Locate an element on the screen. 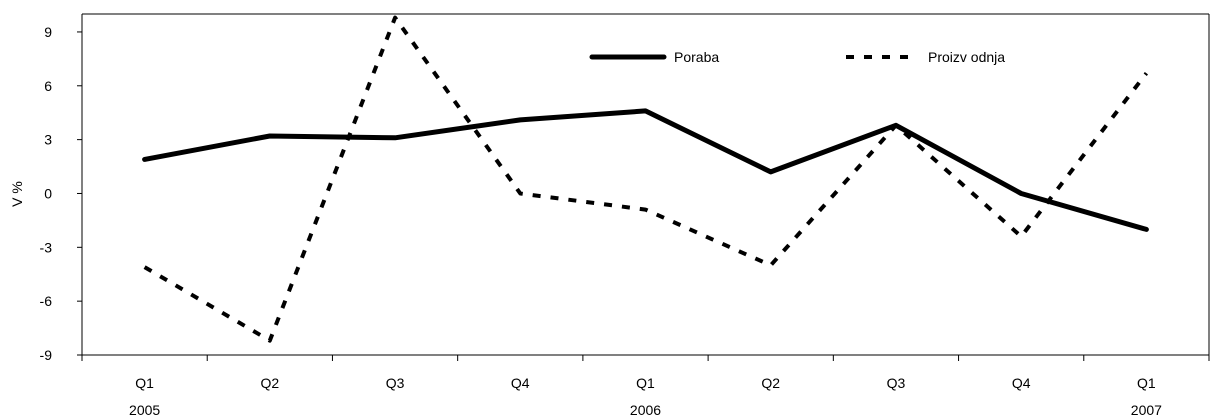 The image size is (1212, 419). y-tick-label: -3 is located at coordinates (46, 247).